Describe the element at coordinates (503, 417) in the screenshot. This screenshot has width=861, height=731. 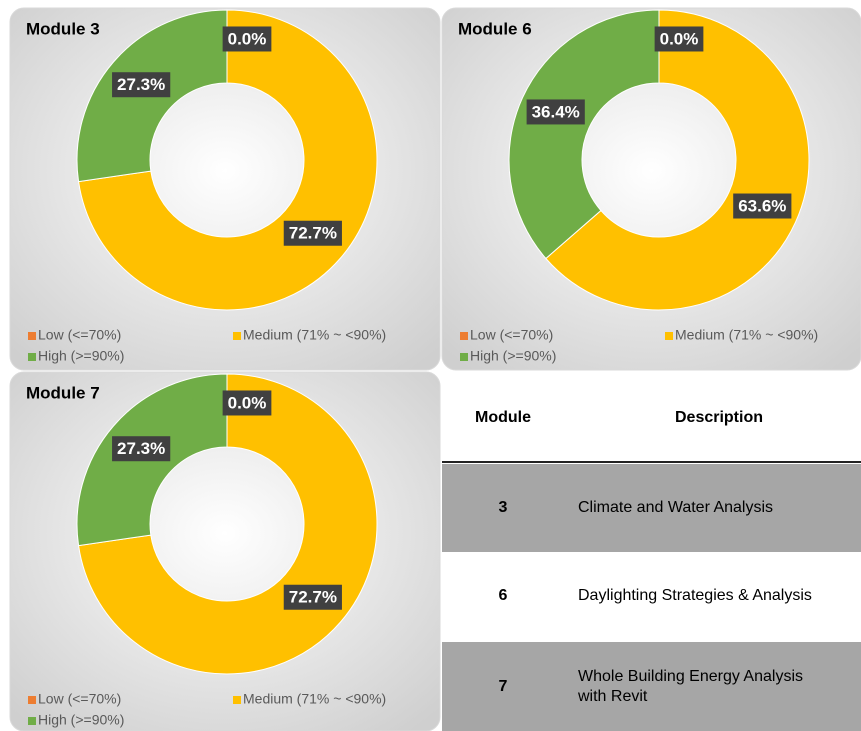
I see `header-cell: Module` at that location.